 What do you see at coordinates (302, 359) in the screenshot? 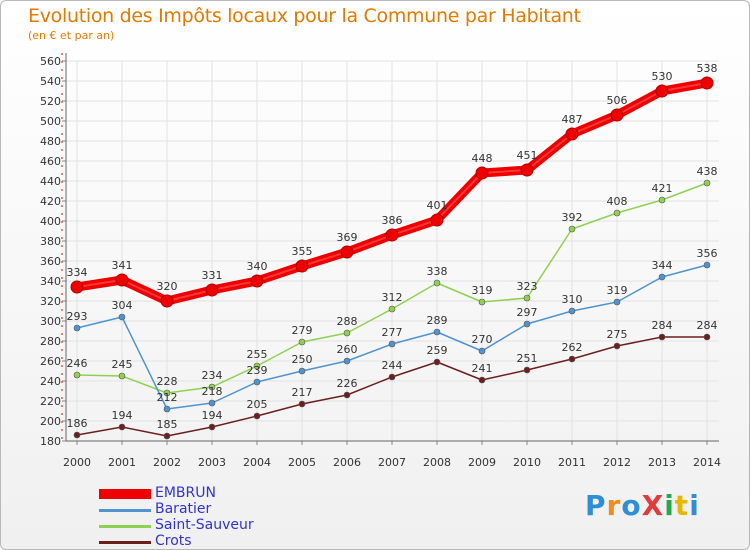
I see `data-label-baratier: 250` at bounding box center [302, 359].